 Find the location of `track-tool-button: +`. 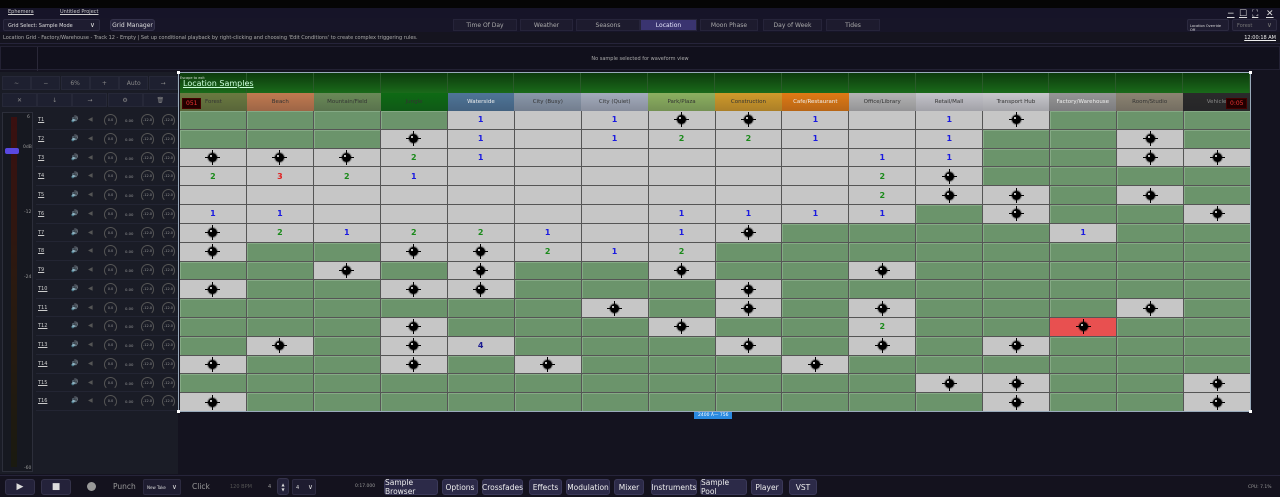

track-tool-button: + is located at coordinates (104, 83).